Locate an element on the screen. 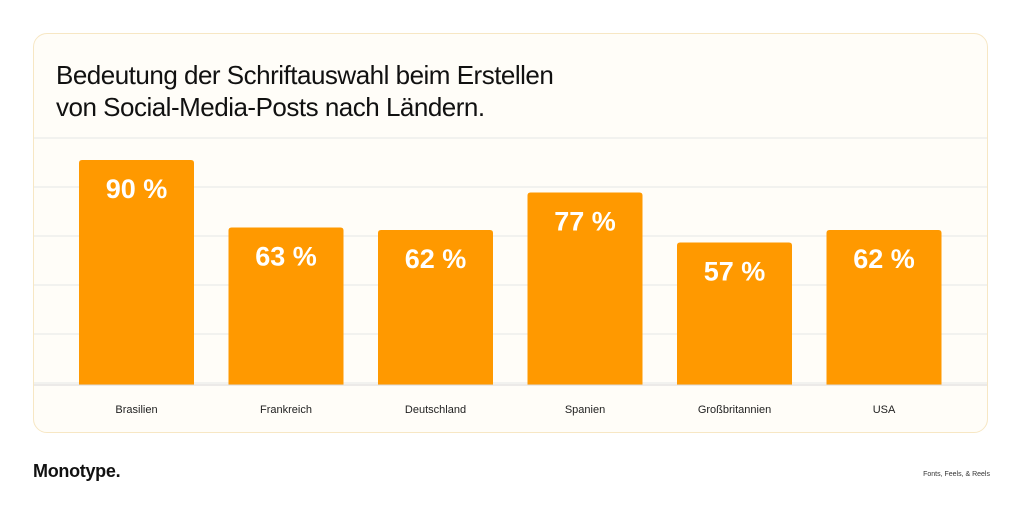 This screenshot has width=1024, height=512. bar-deutschland is located at coordinates (435, 307).